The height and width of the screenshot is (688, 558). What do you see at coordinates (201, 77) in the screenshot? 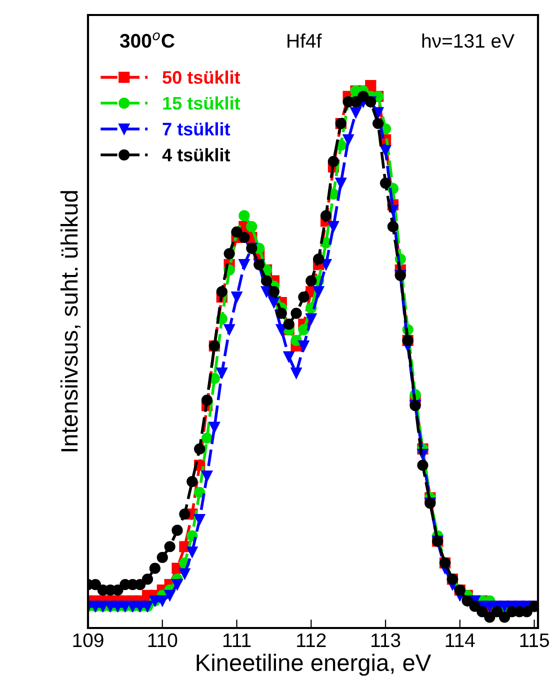
I see `legend-label: 50 tsüklit` at bounding box center [201, 77].